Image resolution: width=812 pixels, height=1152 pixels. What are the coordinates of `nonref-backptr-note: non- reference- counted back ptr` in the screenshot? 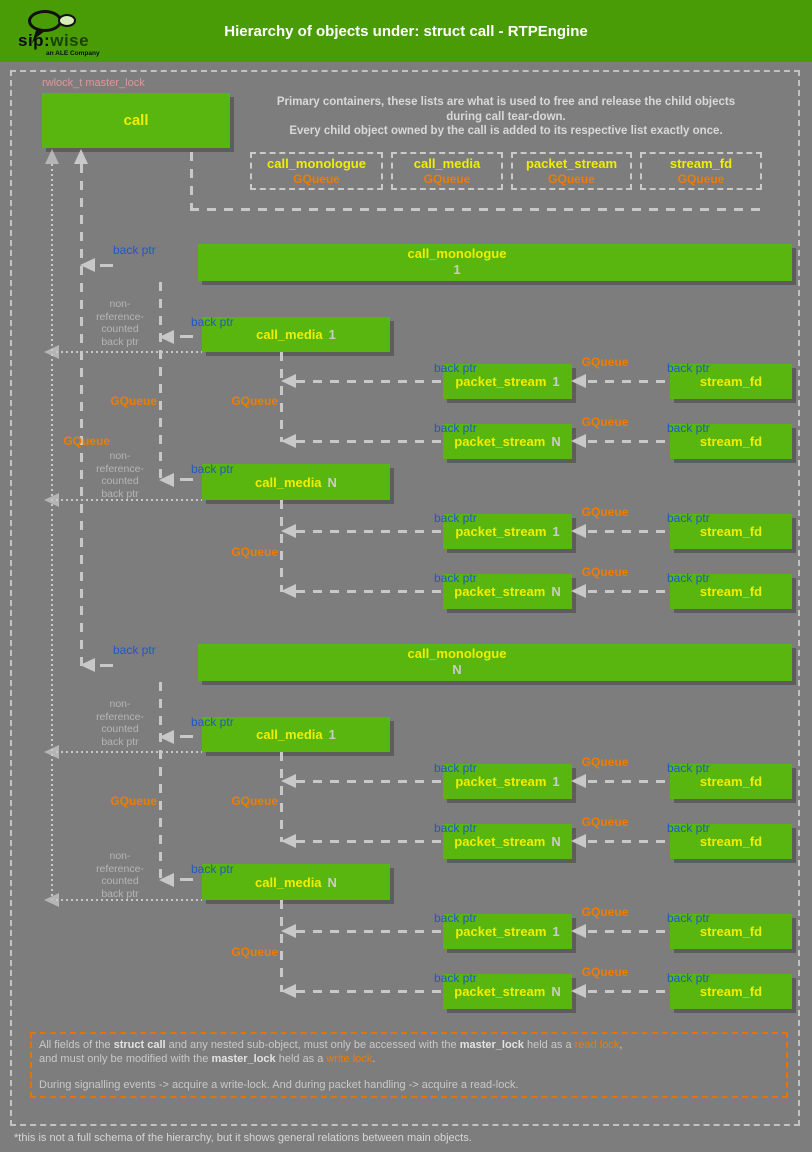 It's located at (120, 475).